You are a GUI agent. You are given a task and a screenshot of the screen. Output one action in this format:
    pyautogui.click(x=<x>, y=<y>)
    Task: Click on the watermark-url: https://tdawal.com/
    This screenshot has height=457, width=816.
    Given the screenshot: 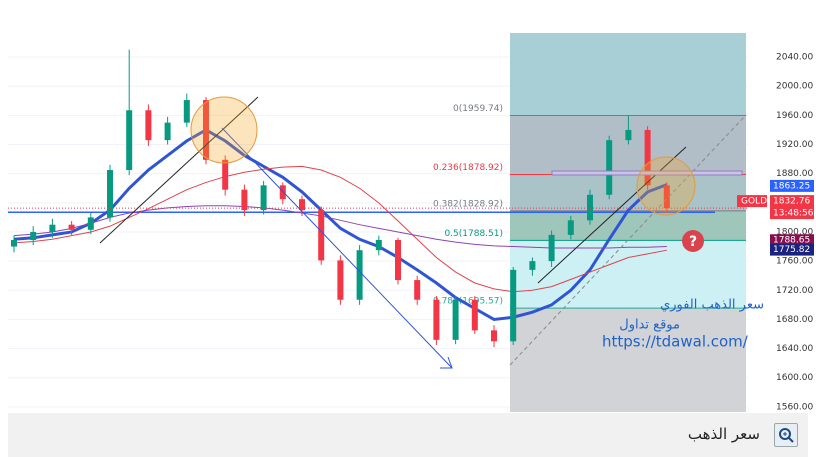 What is the action you would take?
    pyautogui.click(x=675, y=342)
    